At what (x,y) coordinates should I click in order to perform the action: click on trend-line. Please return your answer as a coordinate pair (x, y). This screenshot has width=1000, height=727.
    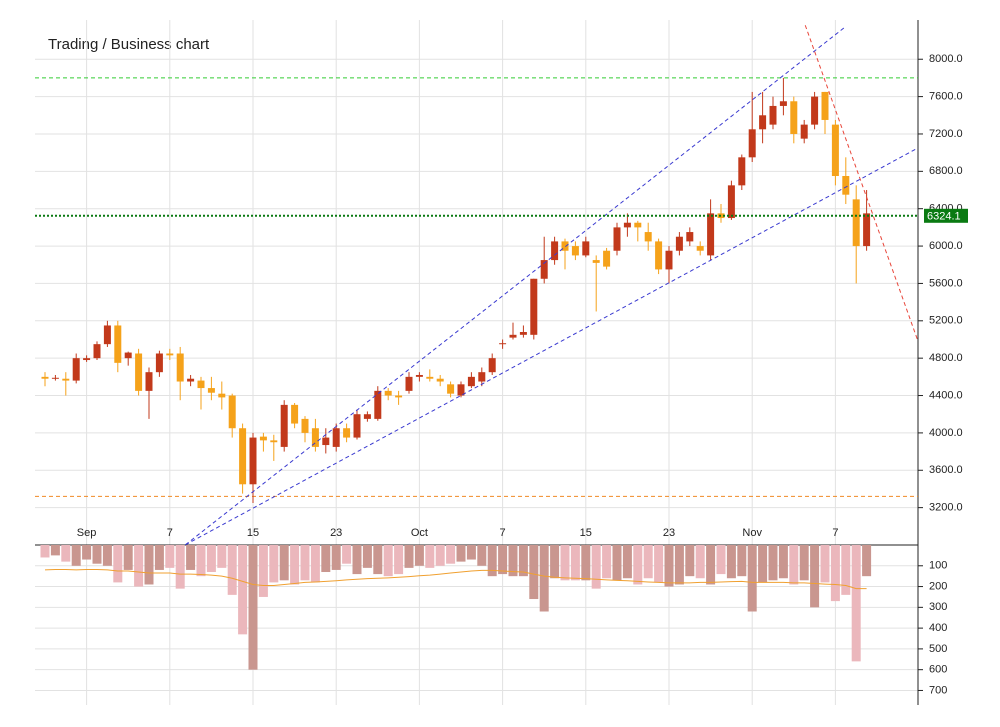
    Looking at the image, I should click on (861, 183).